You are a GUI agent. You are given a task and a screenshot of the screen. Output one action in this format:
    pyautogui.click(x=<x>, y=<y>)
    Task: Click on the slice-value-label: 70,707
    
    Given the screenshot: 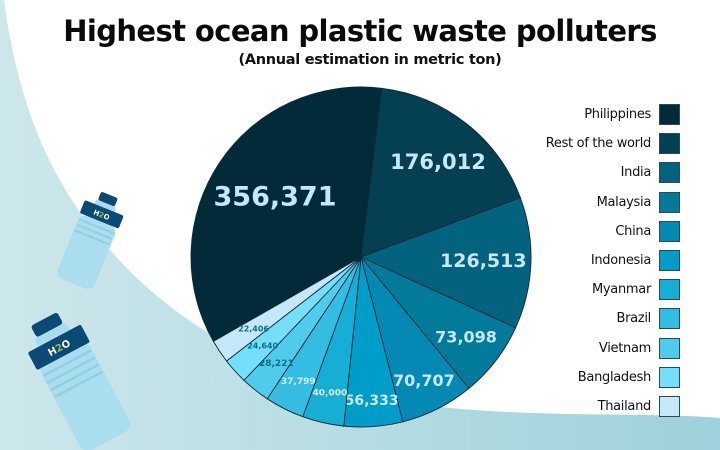 What is the action you would take?
    pyautogui.click(x=424, y=380)
    